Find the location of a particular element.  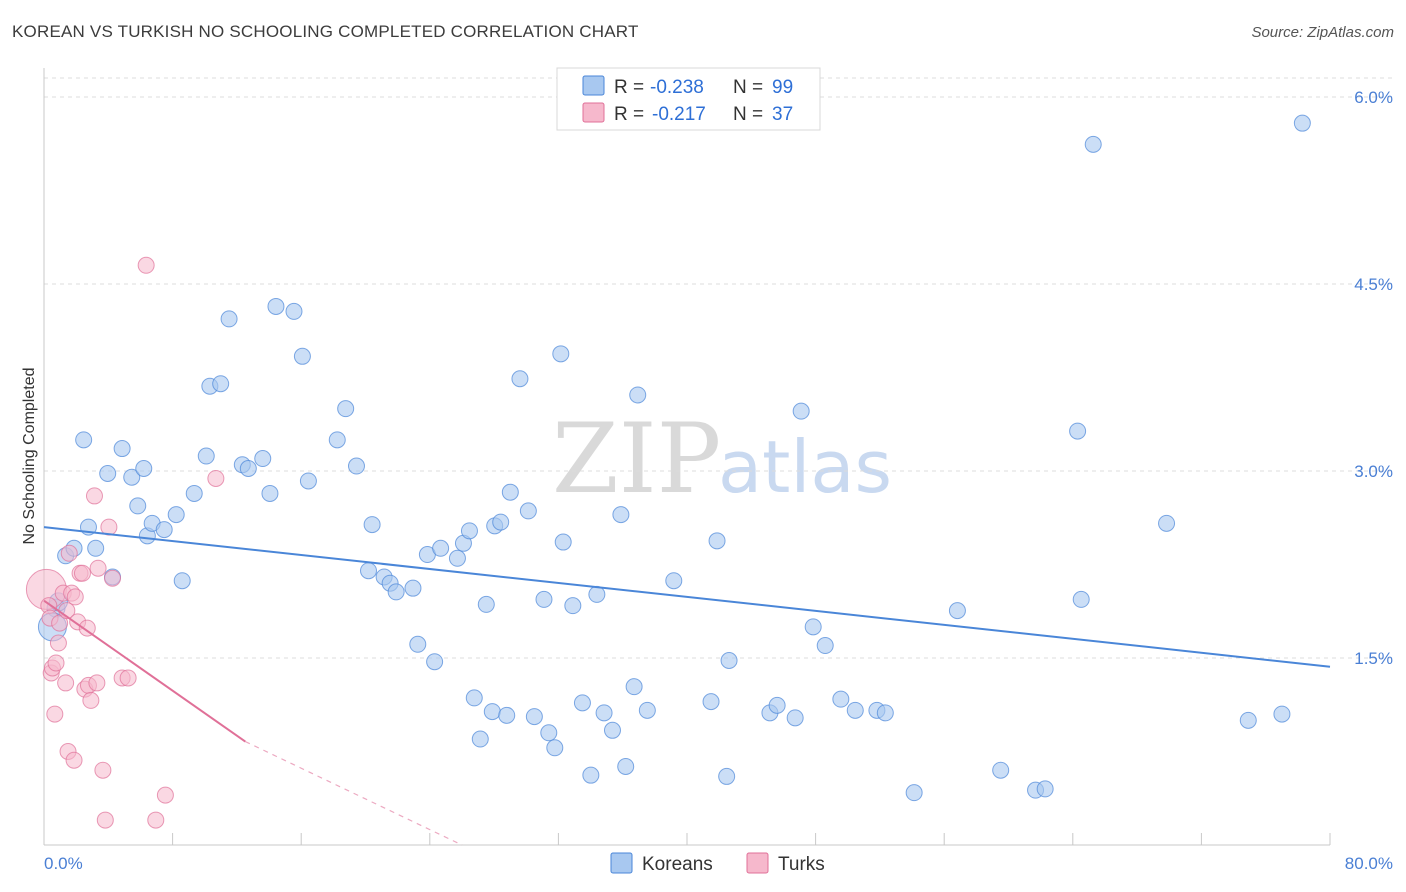

y-tick-label-0: 1.5% is located at coordinates (1373, 658).